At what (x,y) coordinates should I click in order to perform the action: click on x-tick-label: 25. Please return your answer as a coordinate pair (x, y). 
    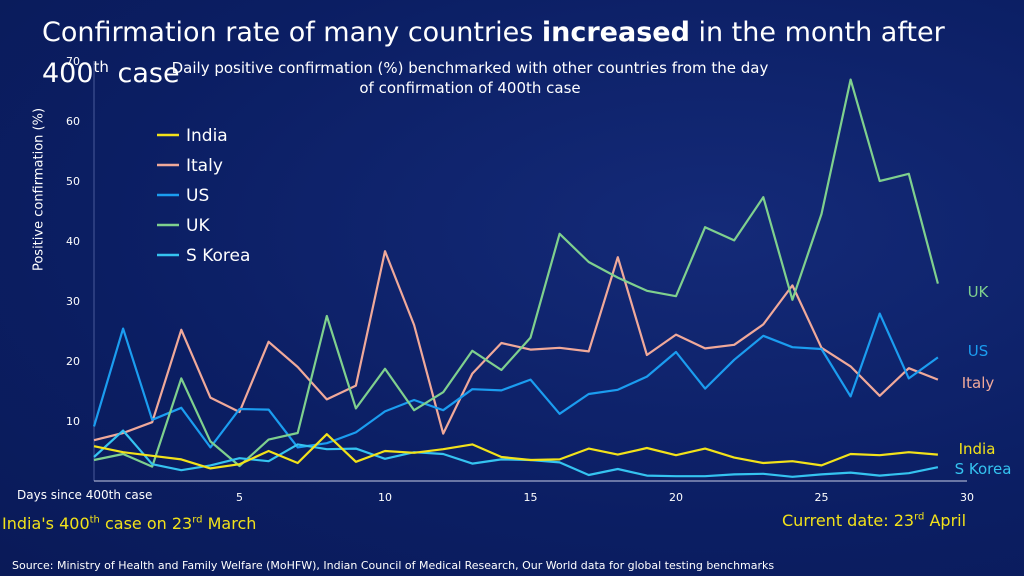
    Looking at the image, I should click on (822, 497).